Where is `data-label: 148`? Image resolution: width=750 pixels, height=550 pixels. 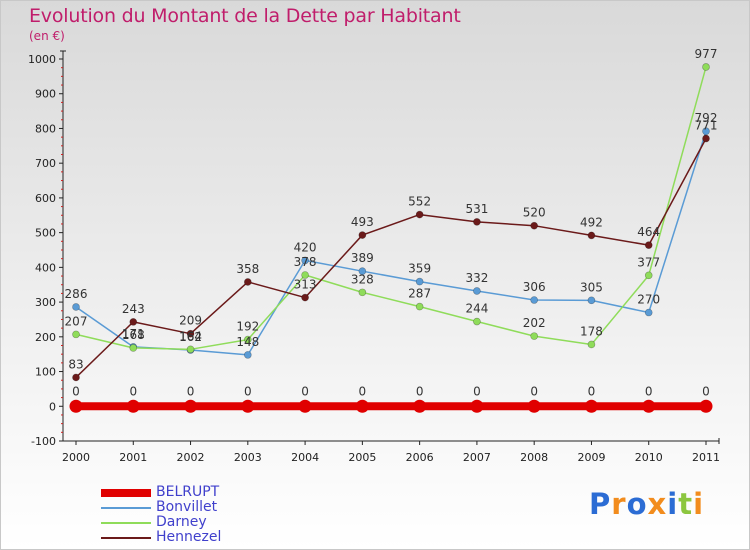 data-label: 148 is located at coordinates (247, 342).